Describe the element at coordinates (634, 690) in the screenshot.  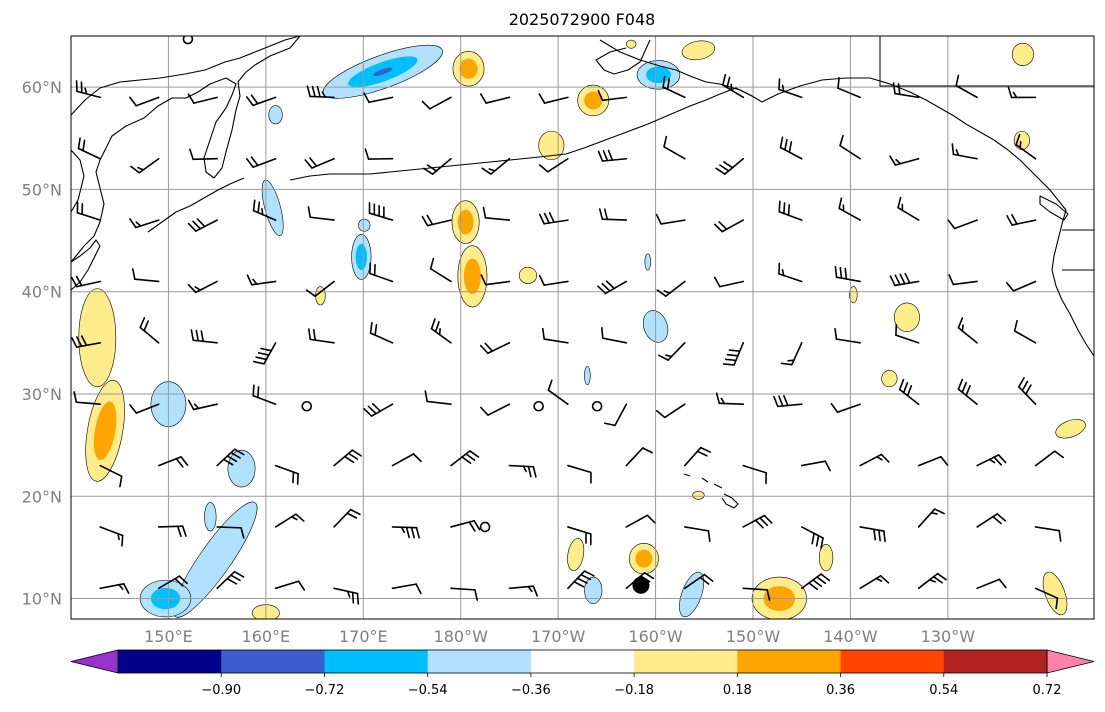
I see `colorbar-tick-label: −0.18` at that location.